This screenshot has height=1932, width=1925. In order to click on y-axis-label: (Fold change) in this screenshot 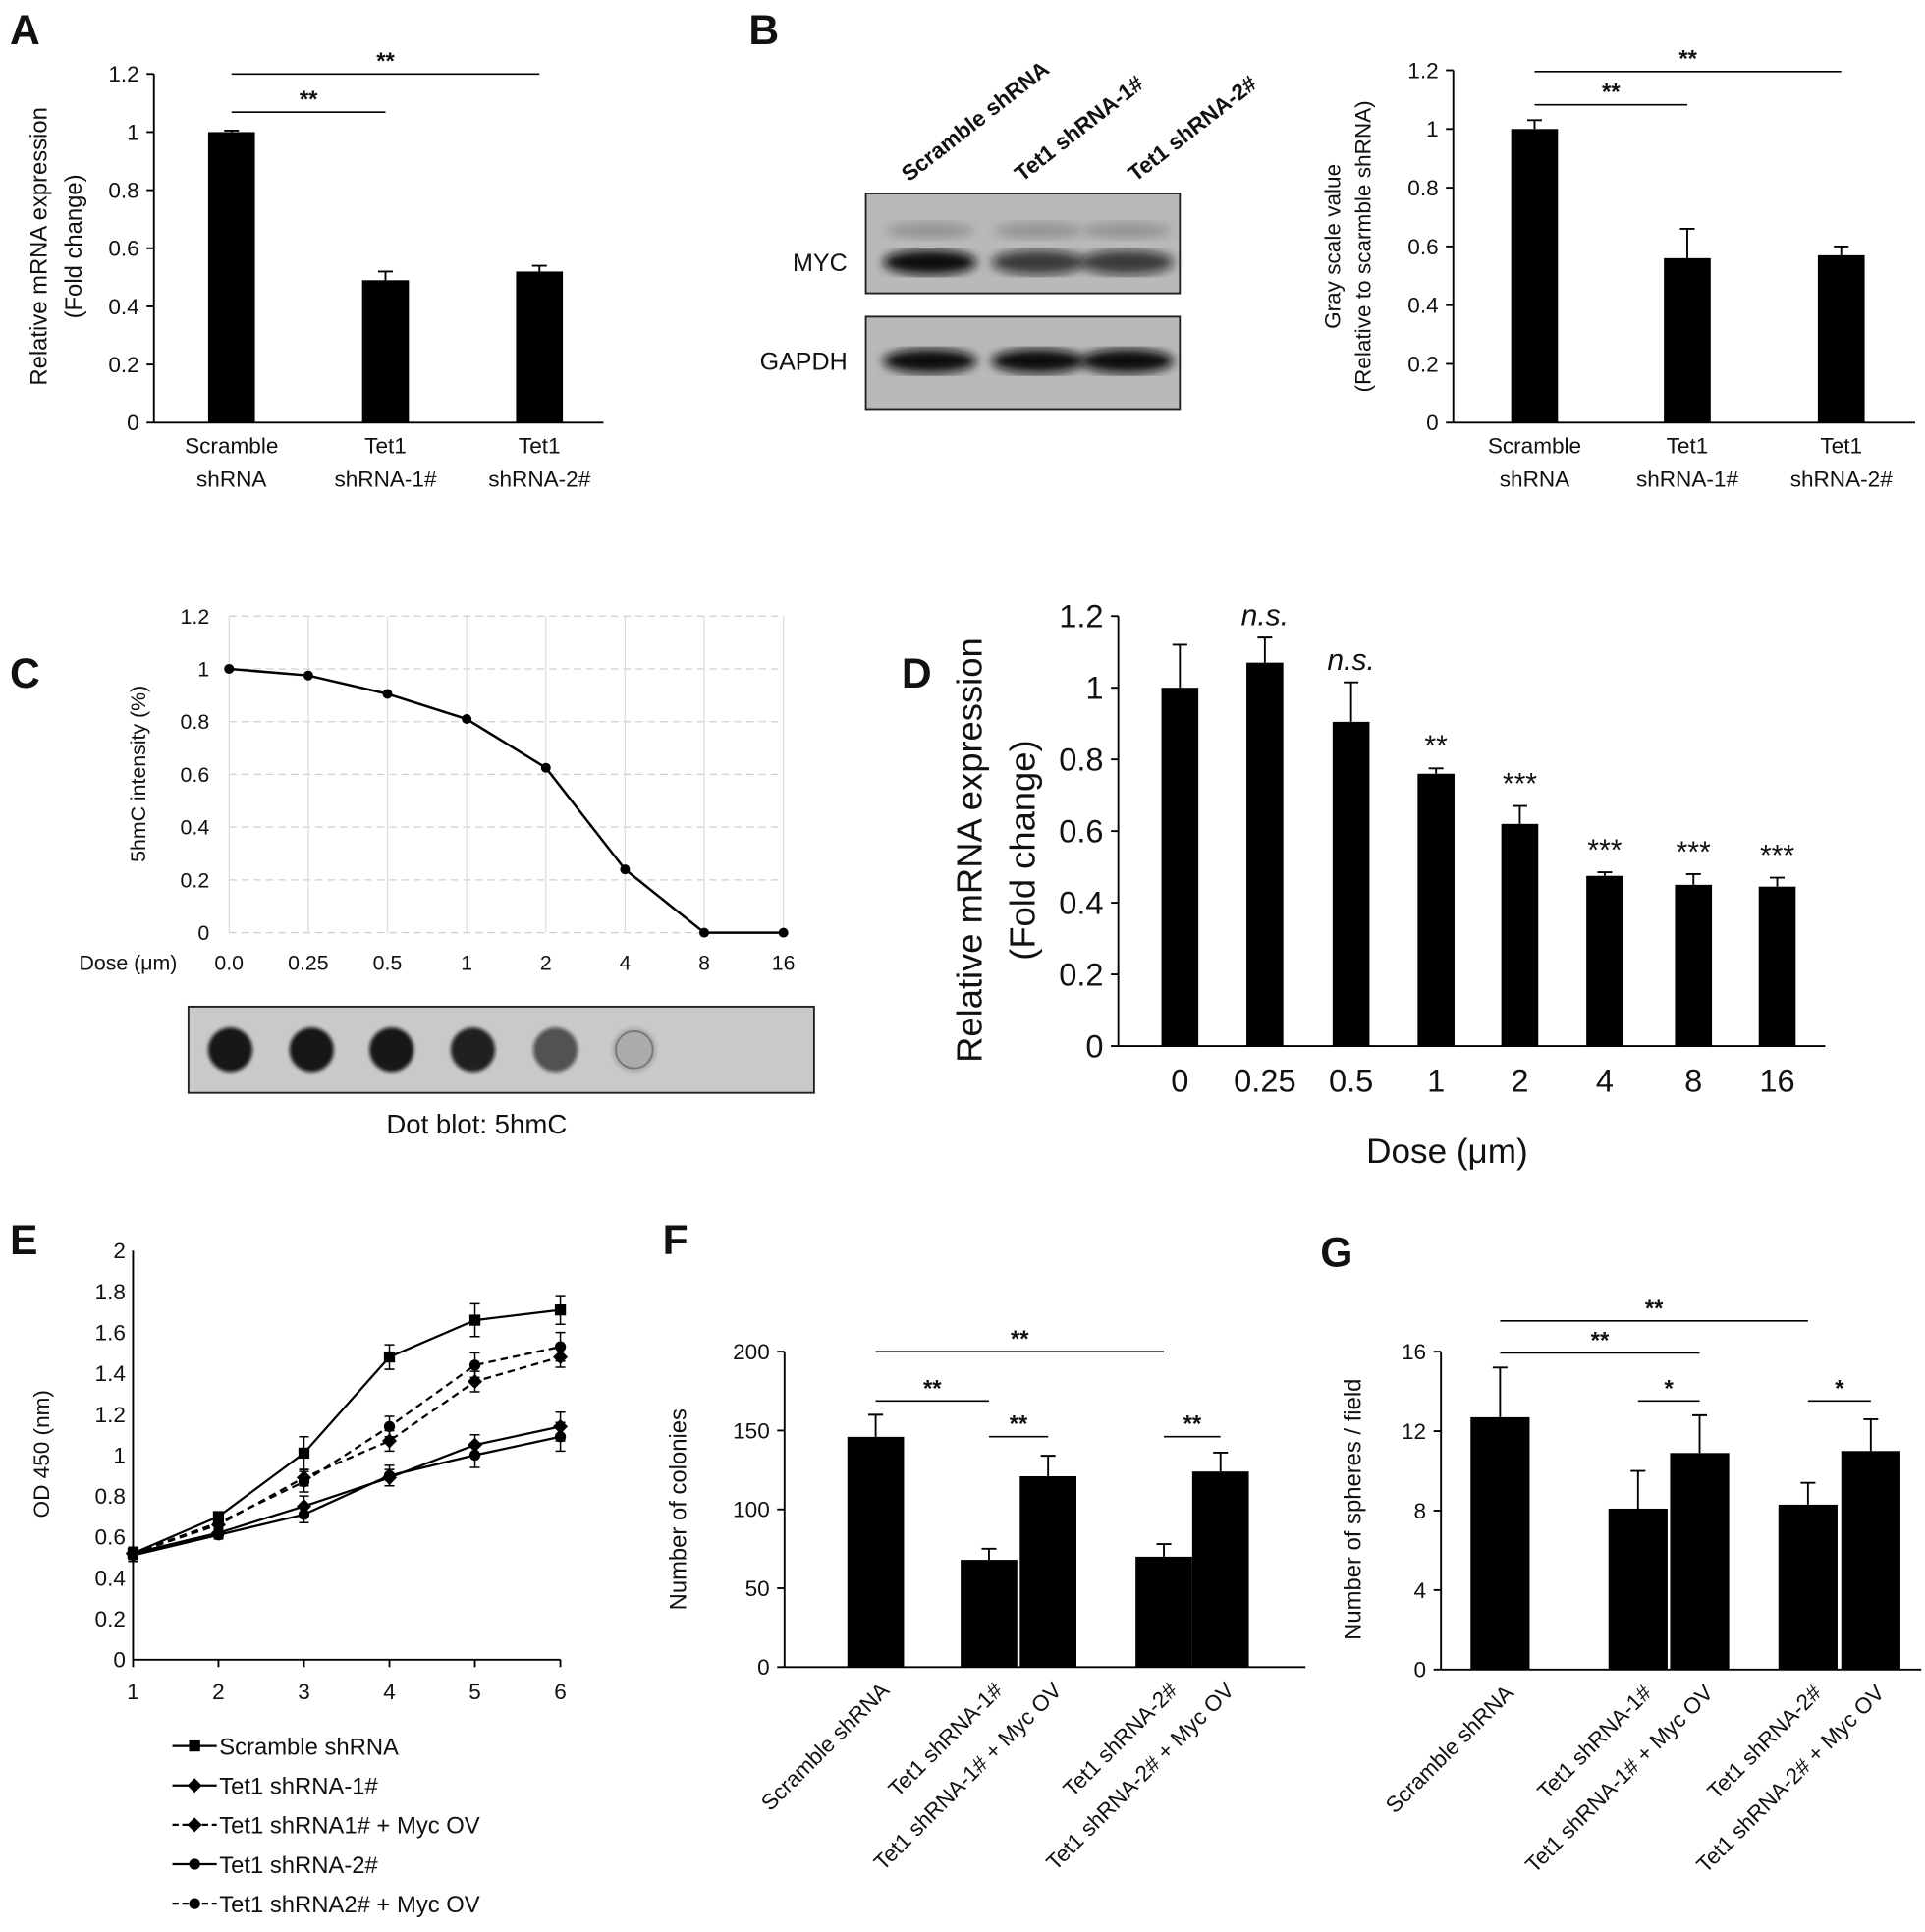, I will do `click(1022, 850)`.